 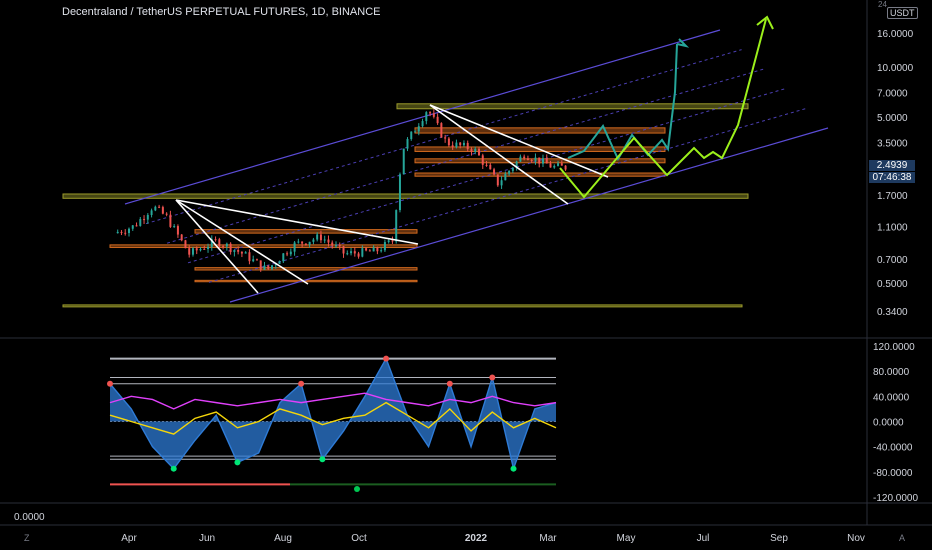 I want to click on price-tick-label: 0.5000, so click(x=892, y=284).